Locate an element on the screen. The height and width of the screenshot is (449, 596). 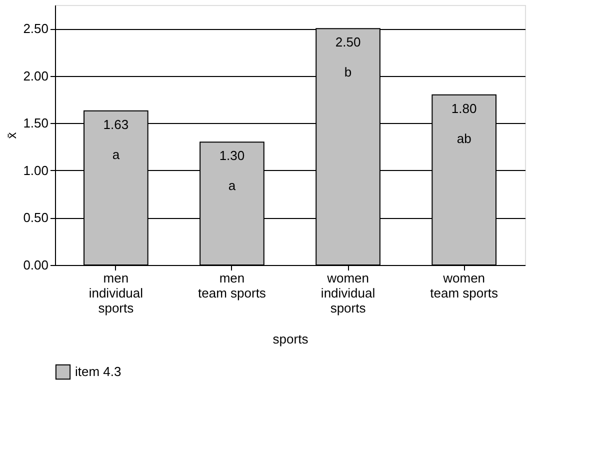
y-axis-title: x̄ is located at coordinates (12, 135).